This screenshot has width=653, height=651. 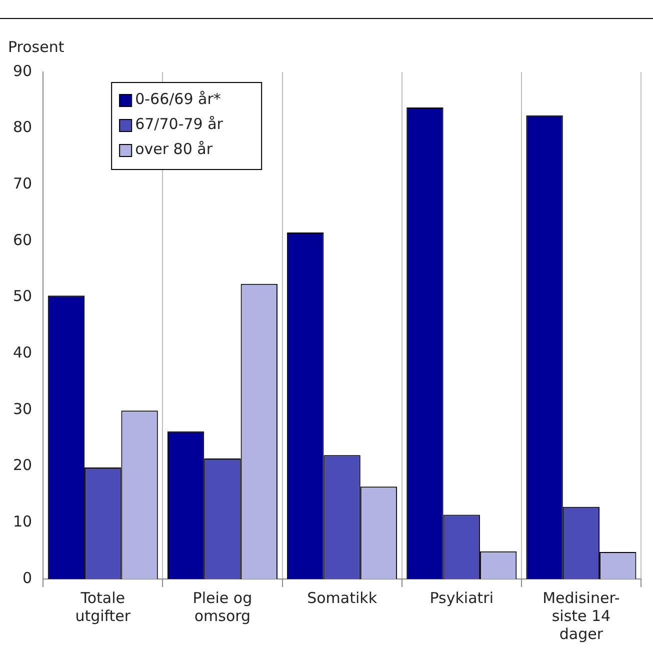 I want to click on y-tick-label: 30, so click(x=22, y=409).